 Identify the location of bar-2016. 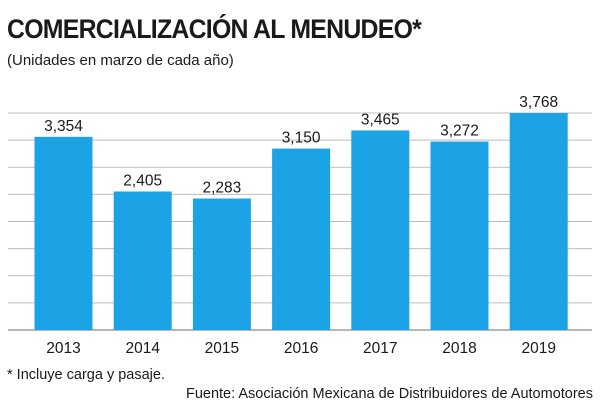
(301, 239).